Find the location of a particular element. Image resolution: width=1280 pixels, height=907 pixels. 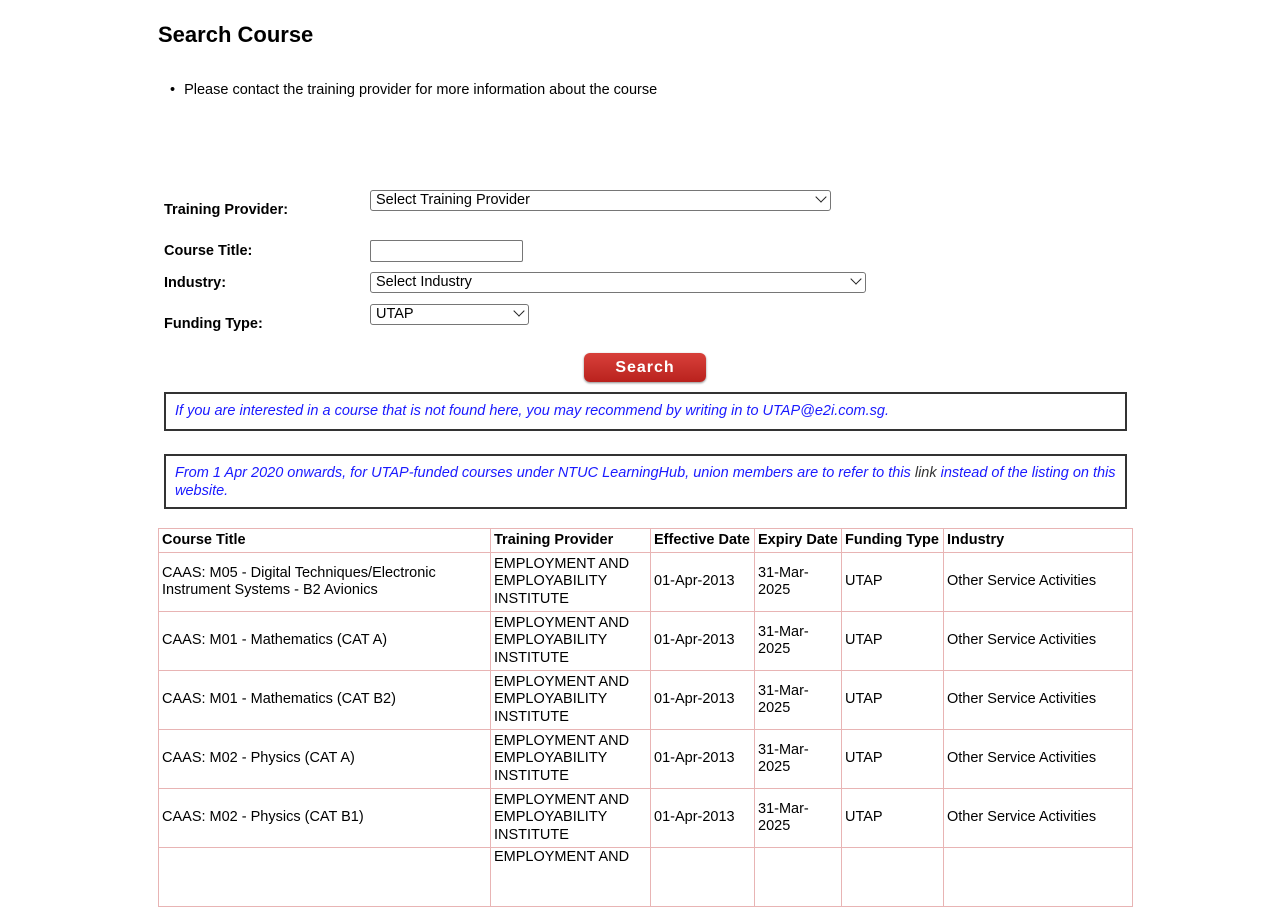

table-cell: CAAS: M02 - Physics (CAT A) is located at coordinates (324, 759).